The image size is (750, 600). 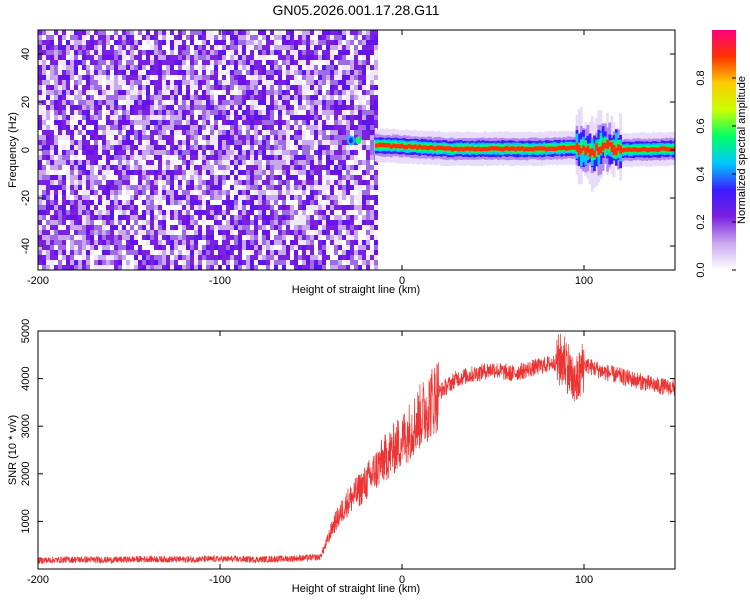 What do you see at coordinates (618, 147) in the screenshot?
I see `ridge-cell` at bounding box center [618, 147].